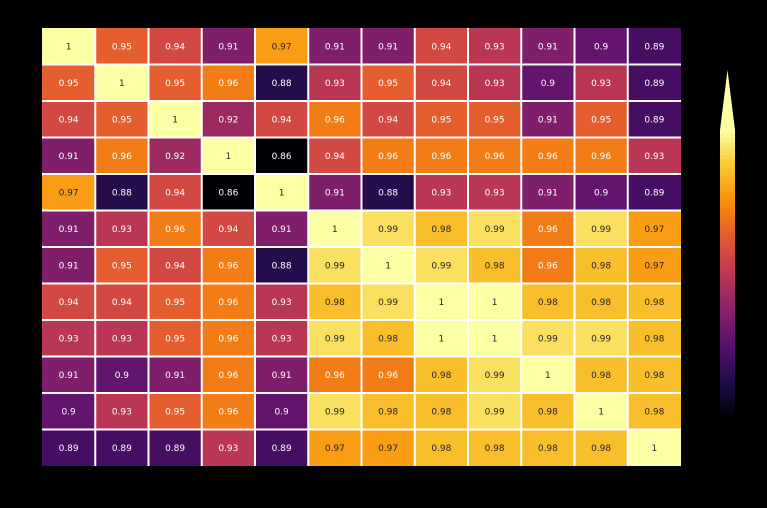  I want to click on heatmap-cell-r11-c11, so click(654, 447).